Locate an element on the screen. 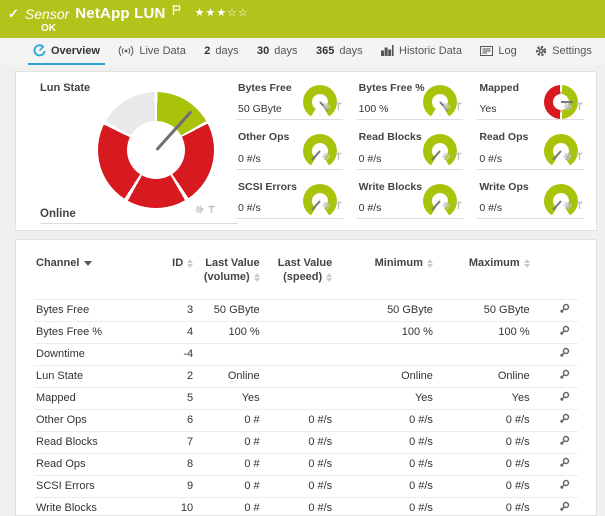 Image resolution: width=605 pixels, height=516 pixels. column-header-channel: Channel is located at coordinates (93, 273).